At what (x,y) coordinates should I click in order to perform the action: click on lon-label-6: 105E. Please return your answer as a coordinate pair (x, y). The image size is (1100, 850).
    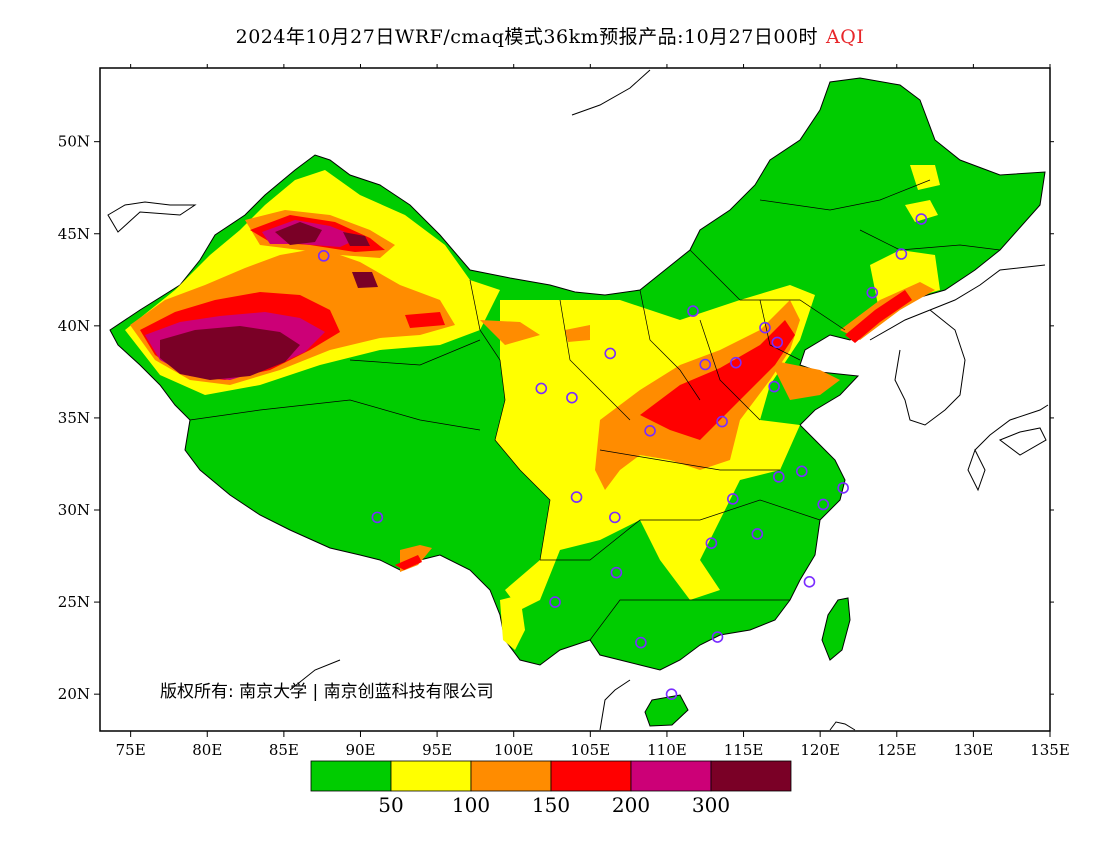
    Looking at the image, I should click on (591, 750).